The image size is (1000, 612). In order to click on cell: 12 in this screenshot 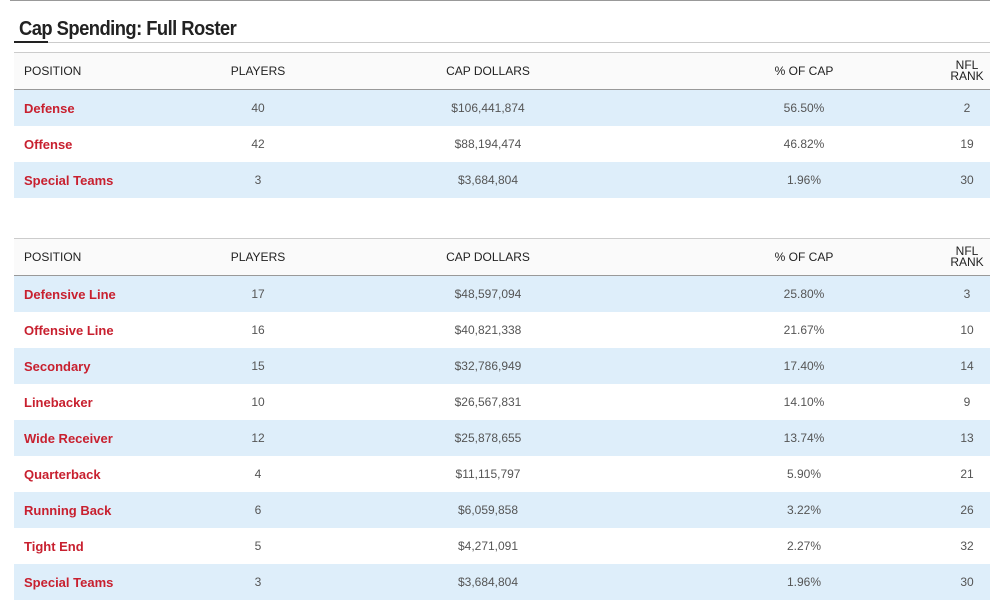, I will do `click(258, 438)`.